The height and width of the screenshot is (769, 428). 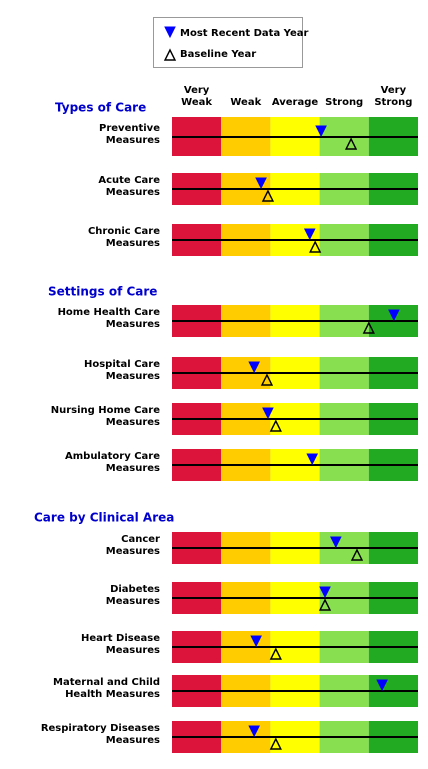 What do you see at coordinates (129, 180) in the screenshot?
I see `row-label: Acute Care` at bounding box center [129, 180].